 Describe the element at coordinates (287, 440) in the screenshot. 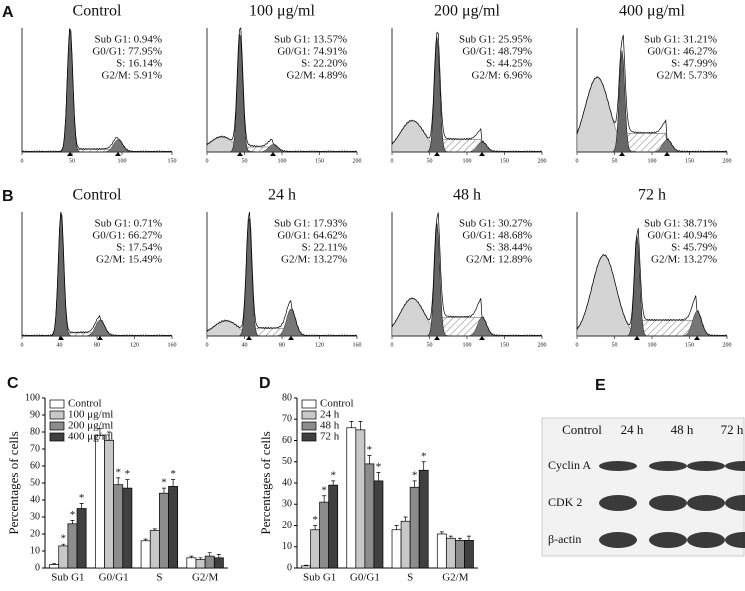

I see `y-tick-label: 60` at that location.